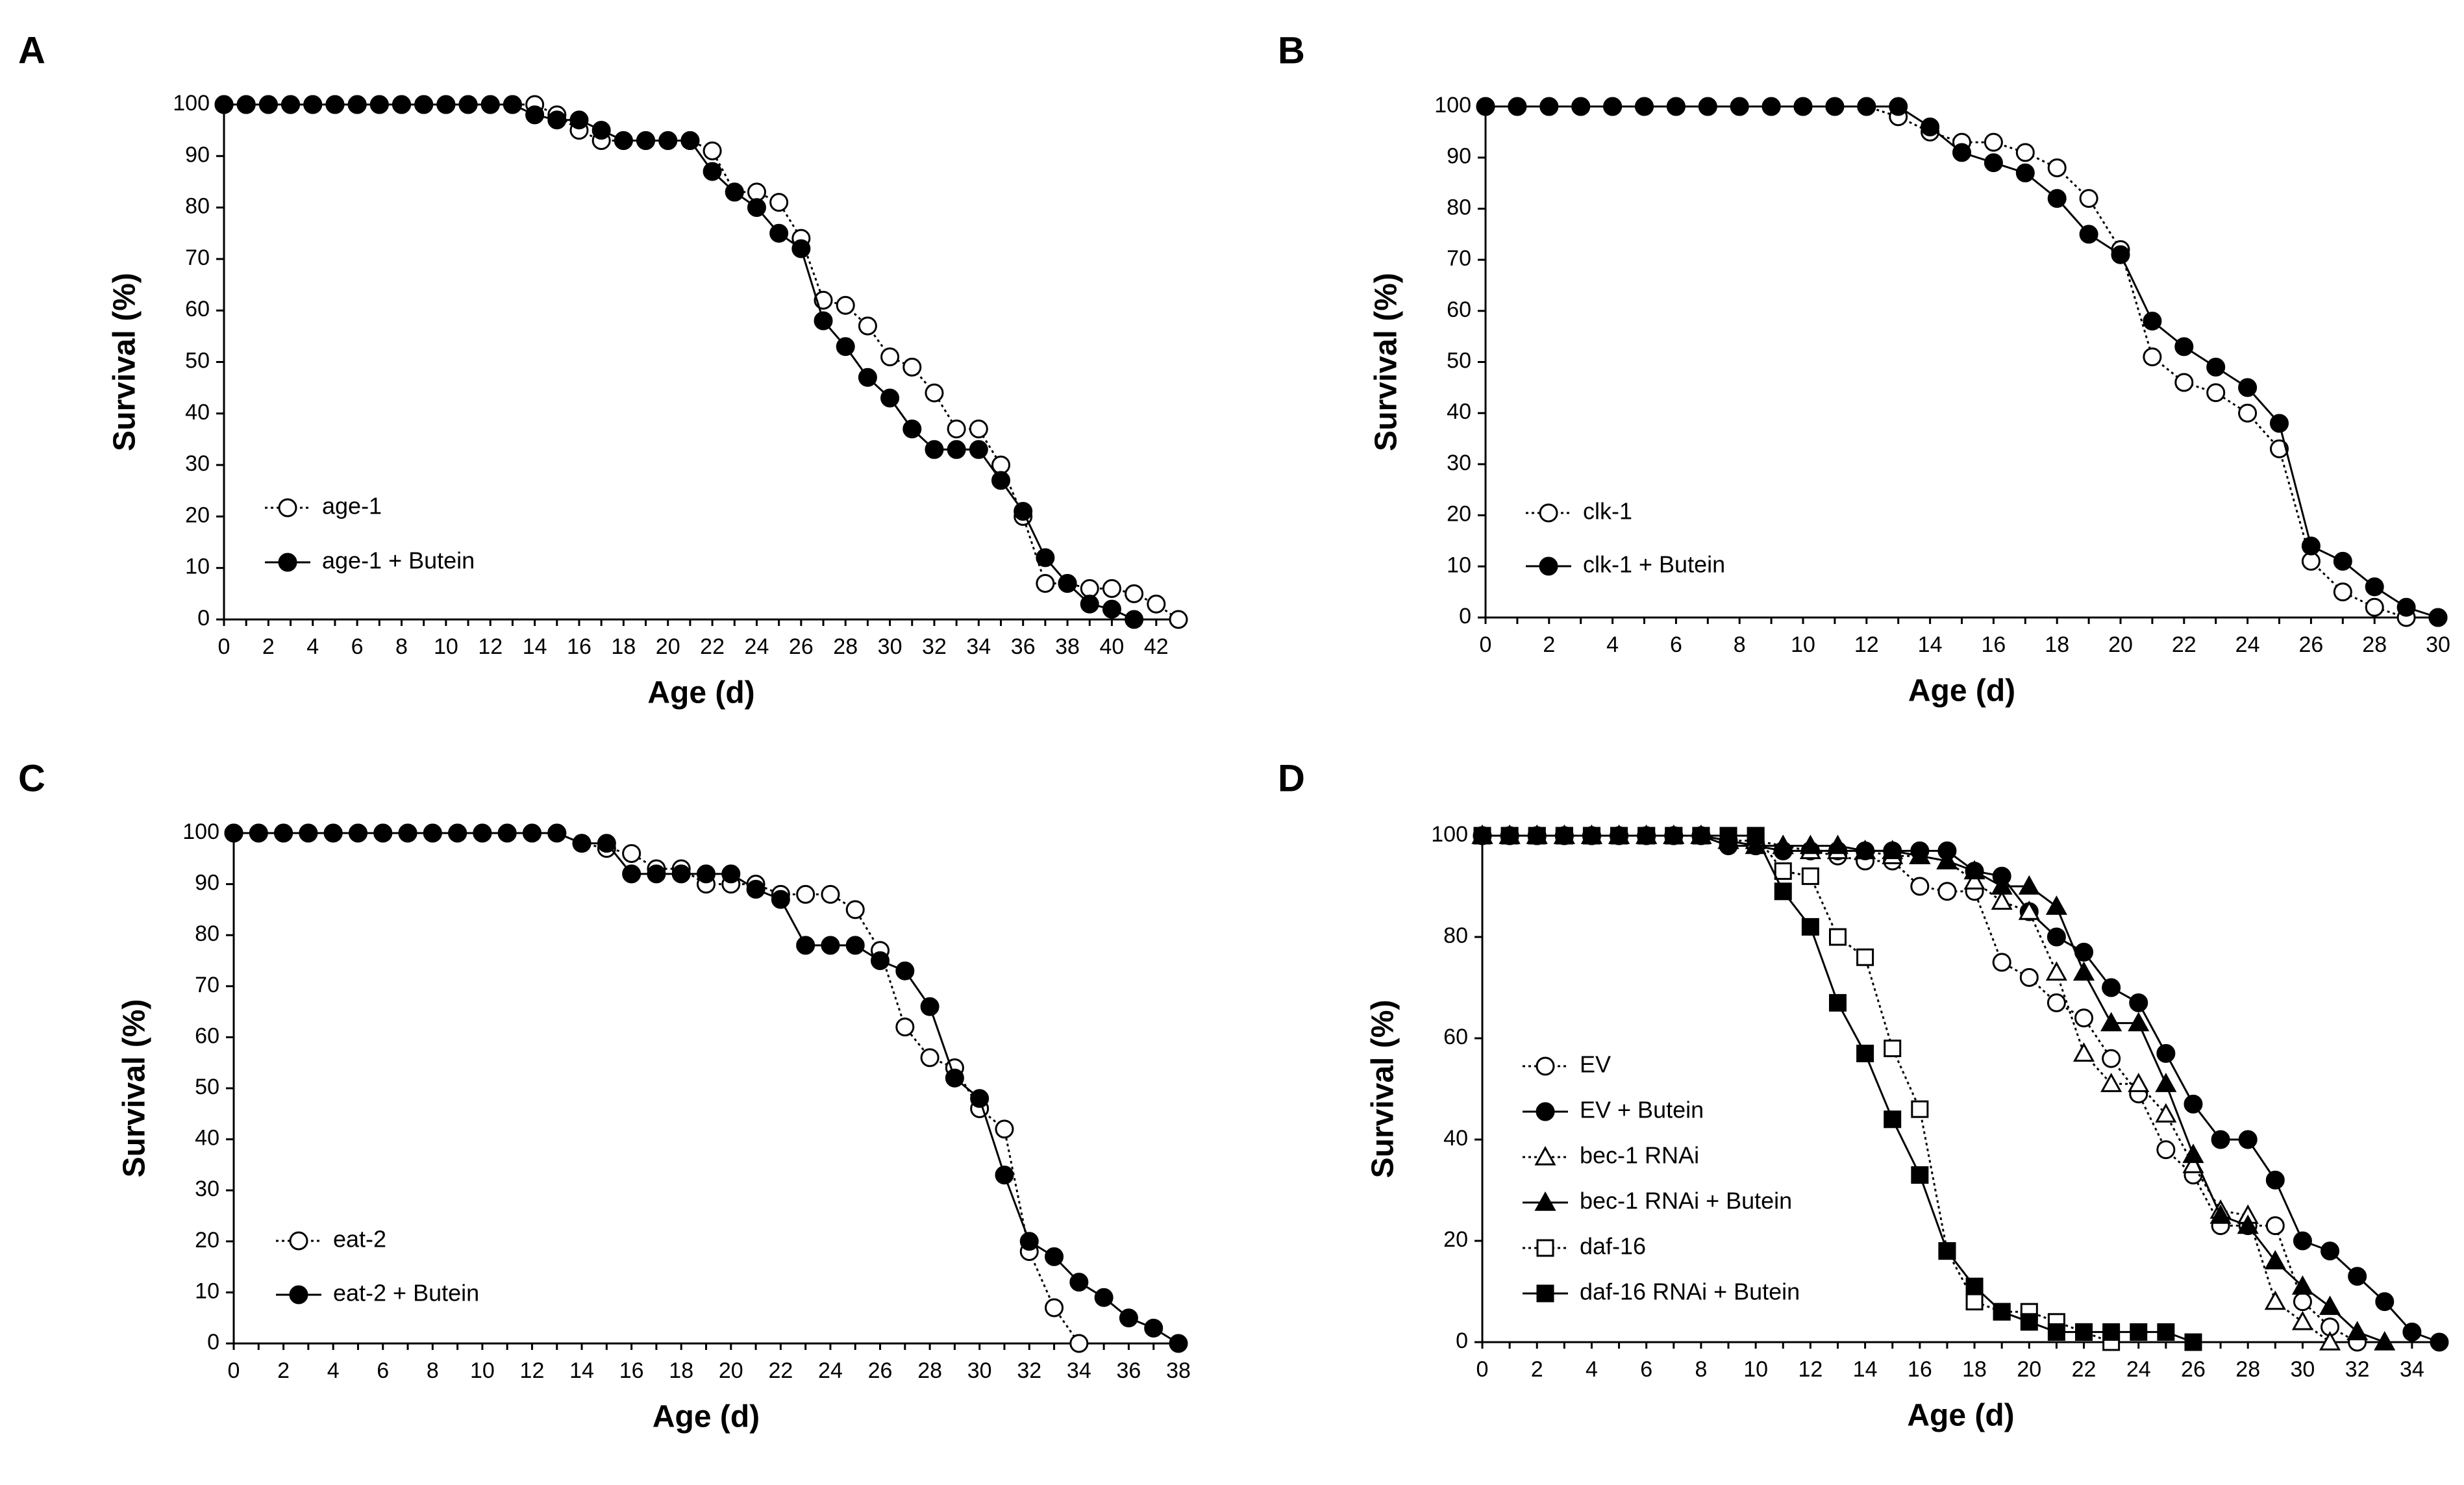  What do you see at coordinates (890, 646) in the screenshot?
I see `x-tick-label: 30` at bounding box center [890, 646].